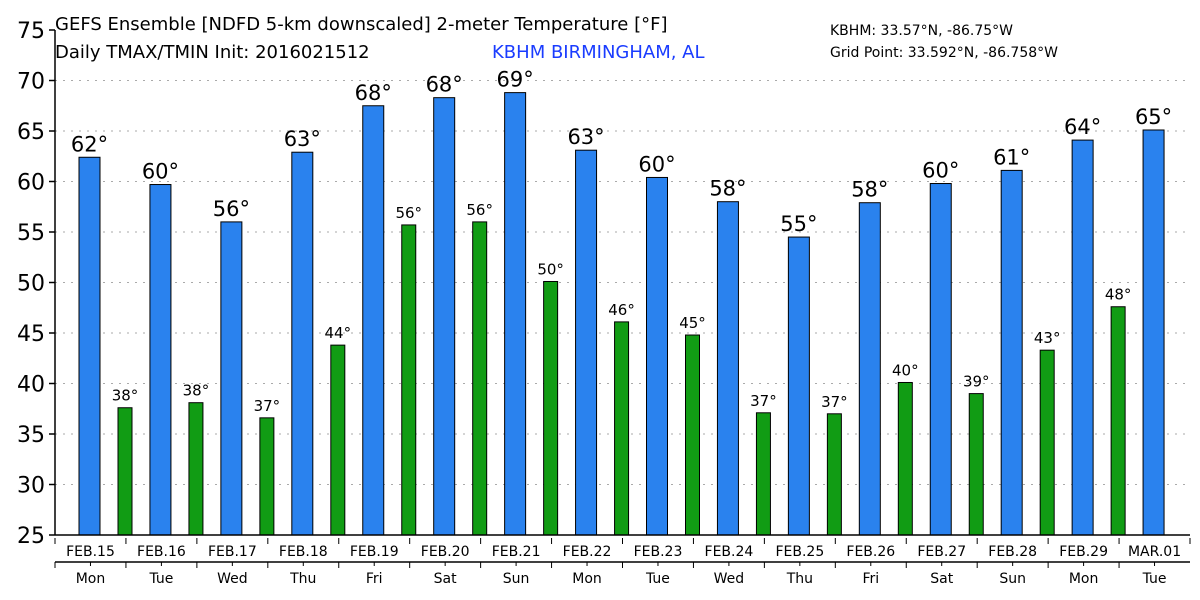  What do you see at coordinates (31, 233) in the screenshot?
I see `y-tick-label: 55` at bounding box center [31, 233].